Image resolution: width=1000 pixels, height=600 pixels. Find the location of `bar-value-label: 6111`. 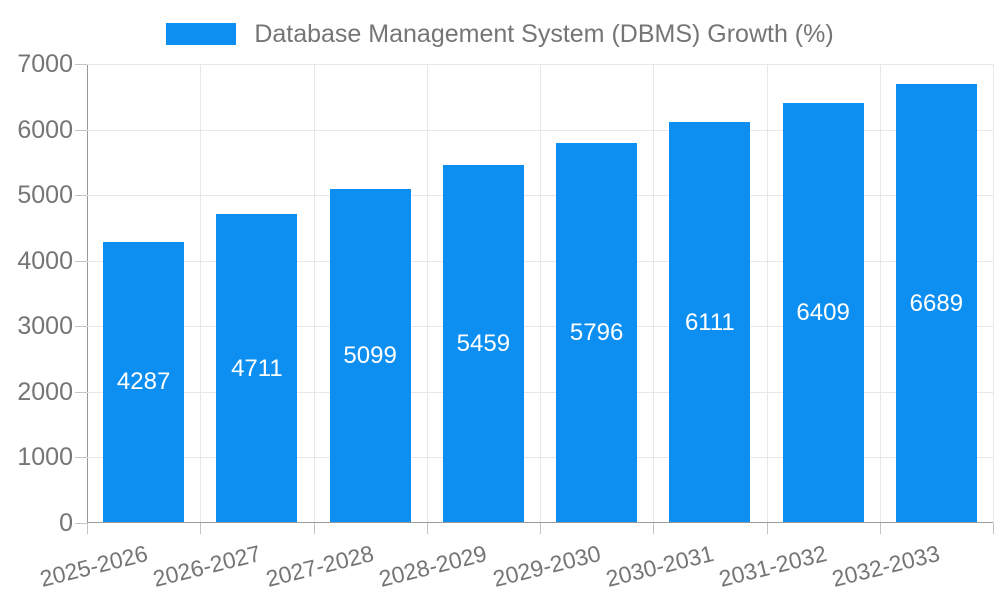

bar-value-label: 6111 is located at coordinates (709, 322).